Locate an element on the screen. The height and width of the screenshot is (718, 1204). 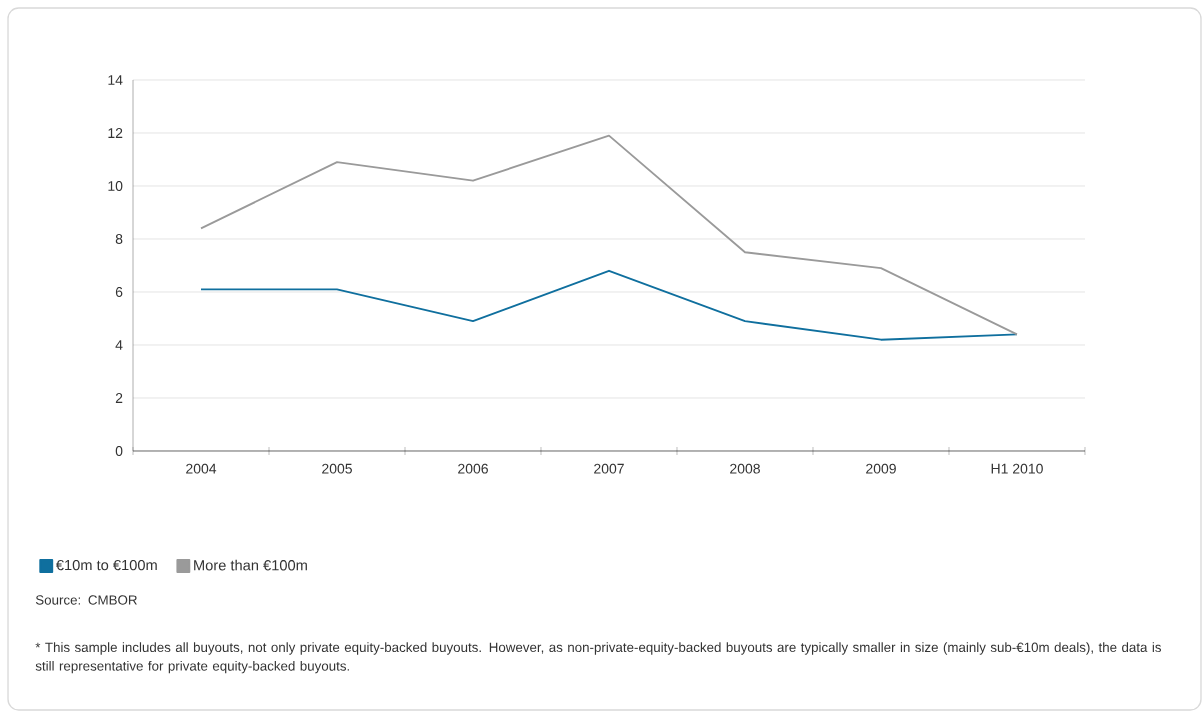
line-series is located at coordinates (609, 305).